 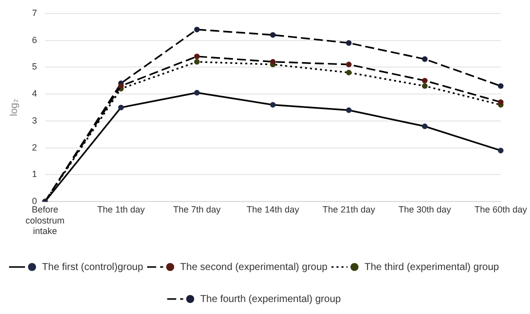 What do you see at coordinates (121, 209) in the screenshot?
I see `x-tick-label: The 1th day` at bounding box center [121, 209].